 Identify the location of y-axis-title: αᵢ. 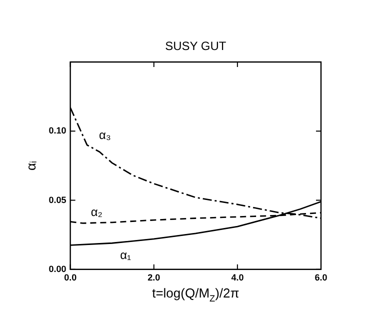
(30, 165).